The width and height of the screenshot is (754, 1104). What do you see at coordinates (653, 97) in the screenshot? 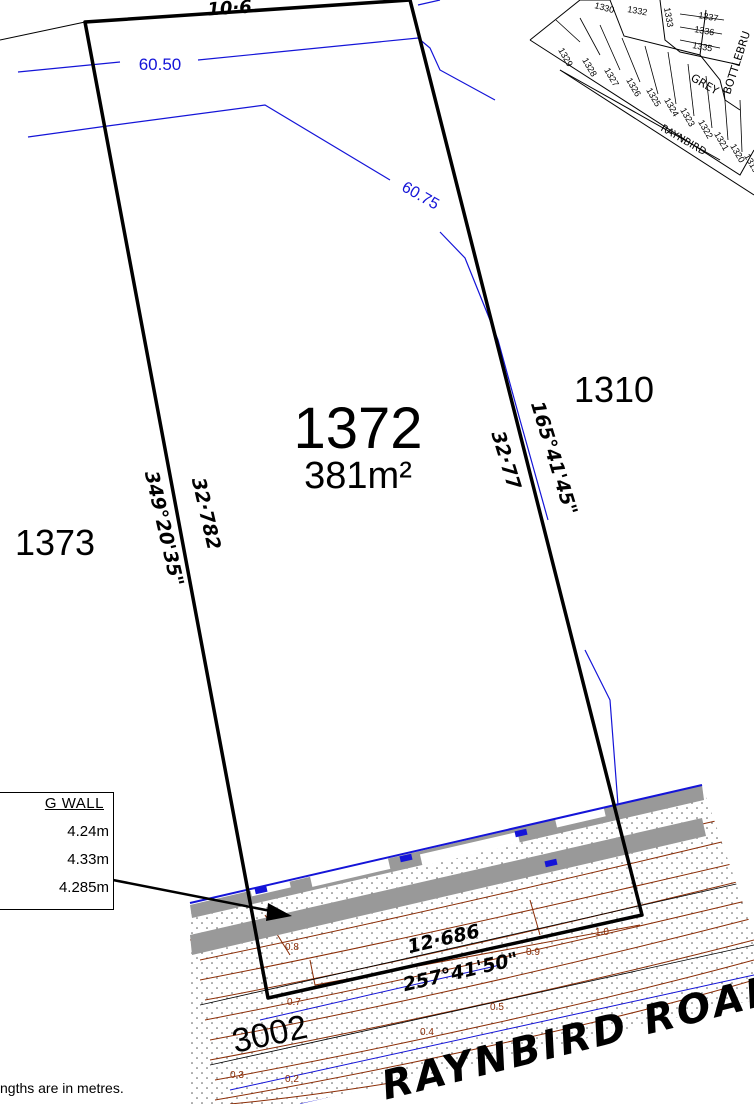
I see `key-map-lot: 1325` at bounding box center [653, 97].